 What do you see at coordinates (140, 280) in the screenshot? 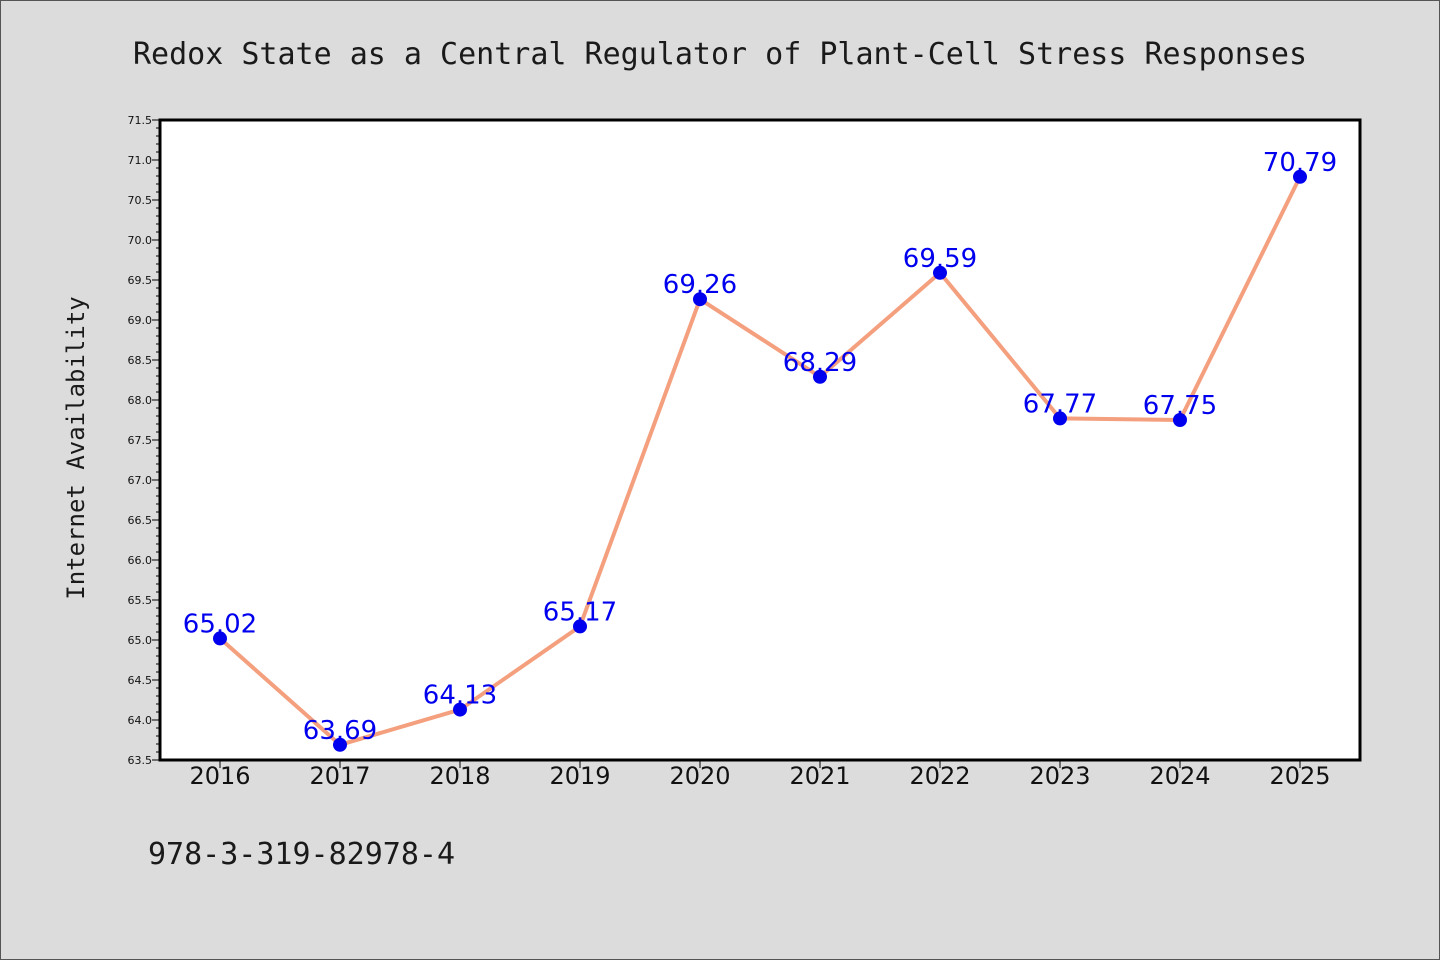
I see `y-tick-label: 69.5` at bounding box center [140, 280].